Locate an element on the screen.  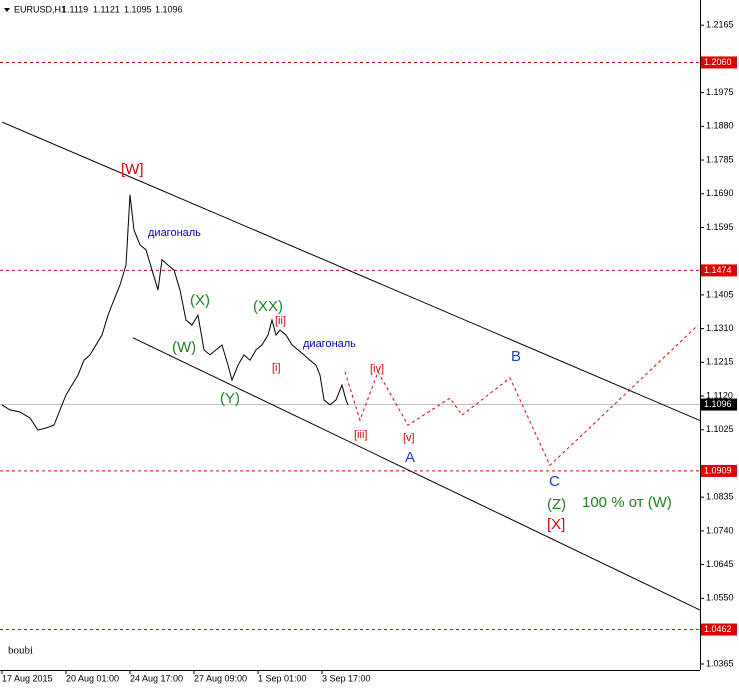
ohlc-value: 1.1095 is located at coordinates (138, 9).